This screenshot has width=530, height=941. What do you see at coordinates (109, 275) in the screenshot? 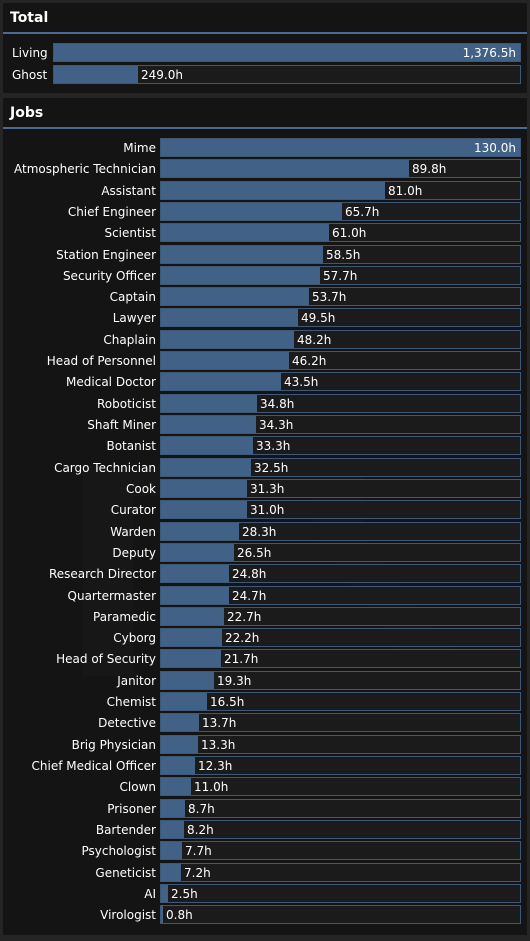
I see `jobs-row-label: Security Officer` at bounding box center [109, 275].